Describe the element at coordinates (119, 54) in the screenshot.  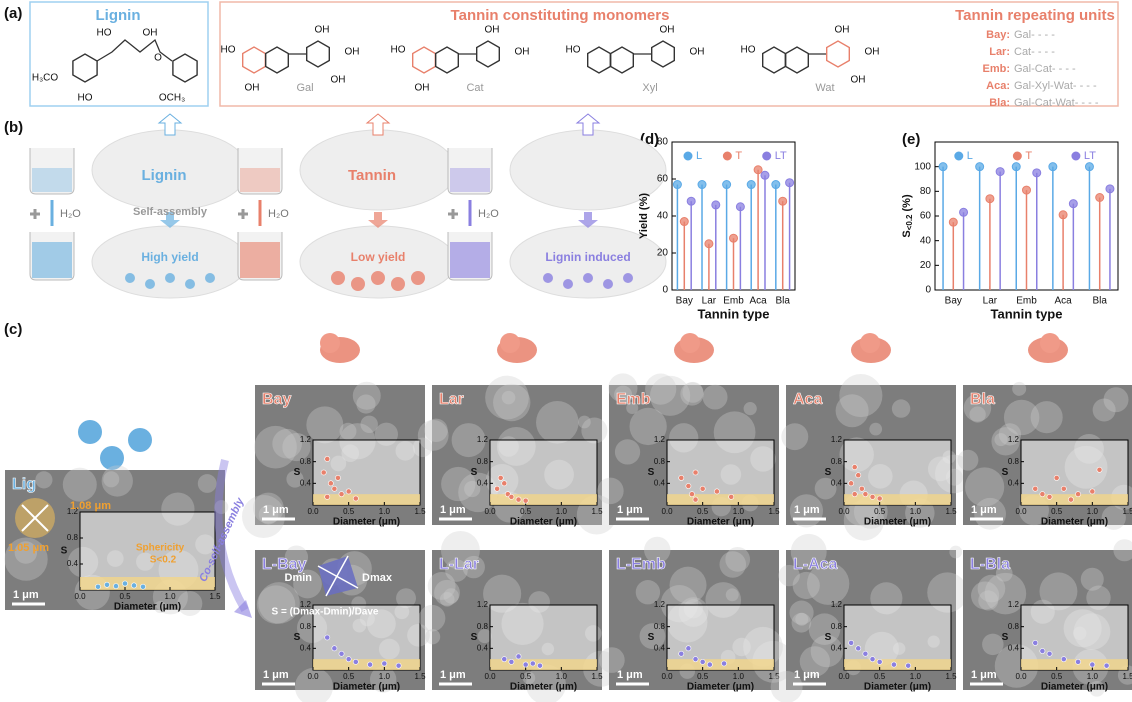
I see `lignin-box` at that location.